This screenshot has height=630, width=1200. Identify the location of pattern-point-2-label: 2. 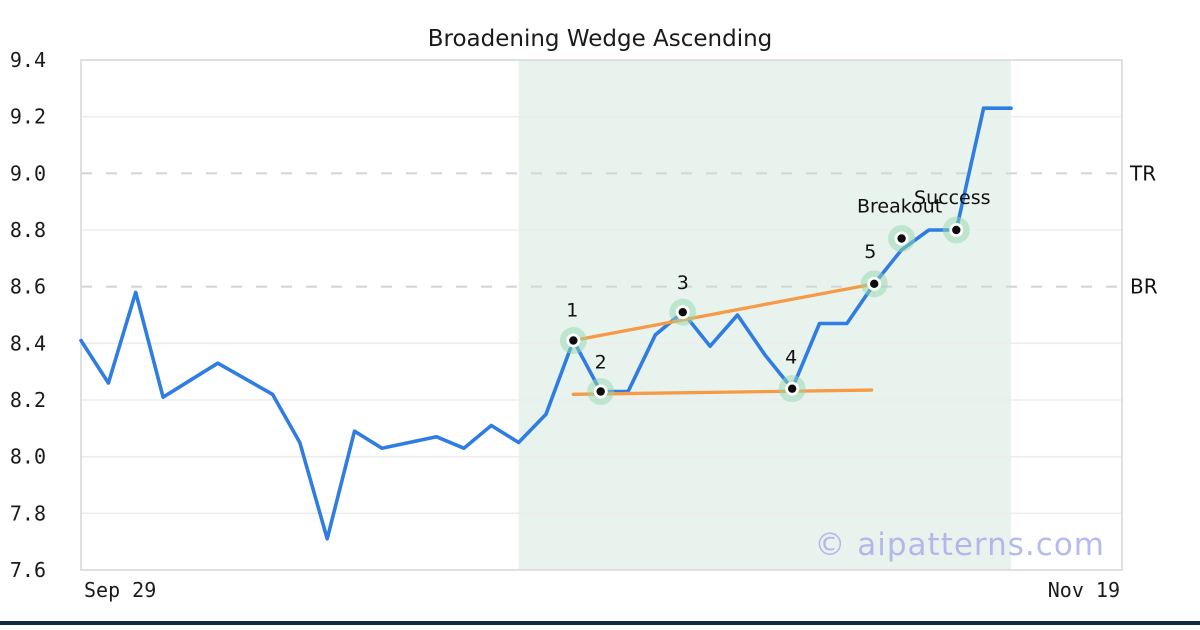
(601, 363).